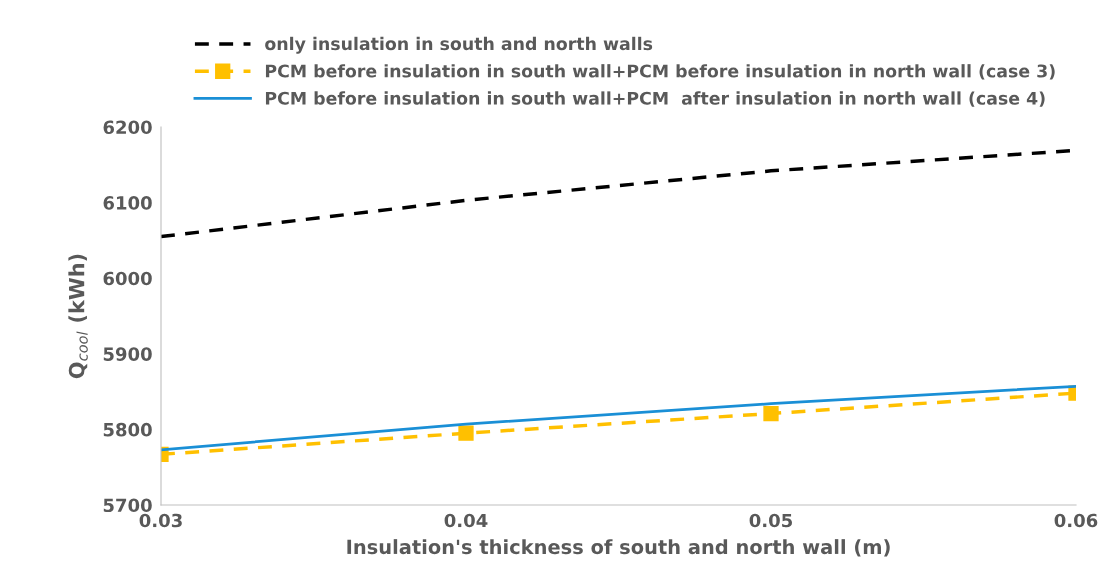 This screenshot has height=577, width=1101. I want to click on y-tick-label: 6000, so click(127, 278).